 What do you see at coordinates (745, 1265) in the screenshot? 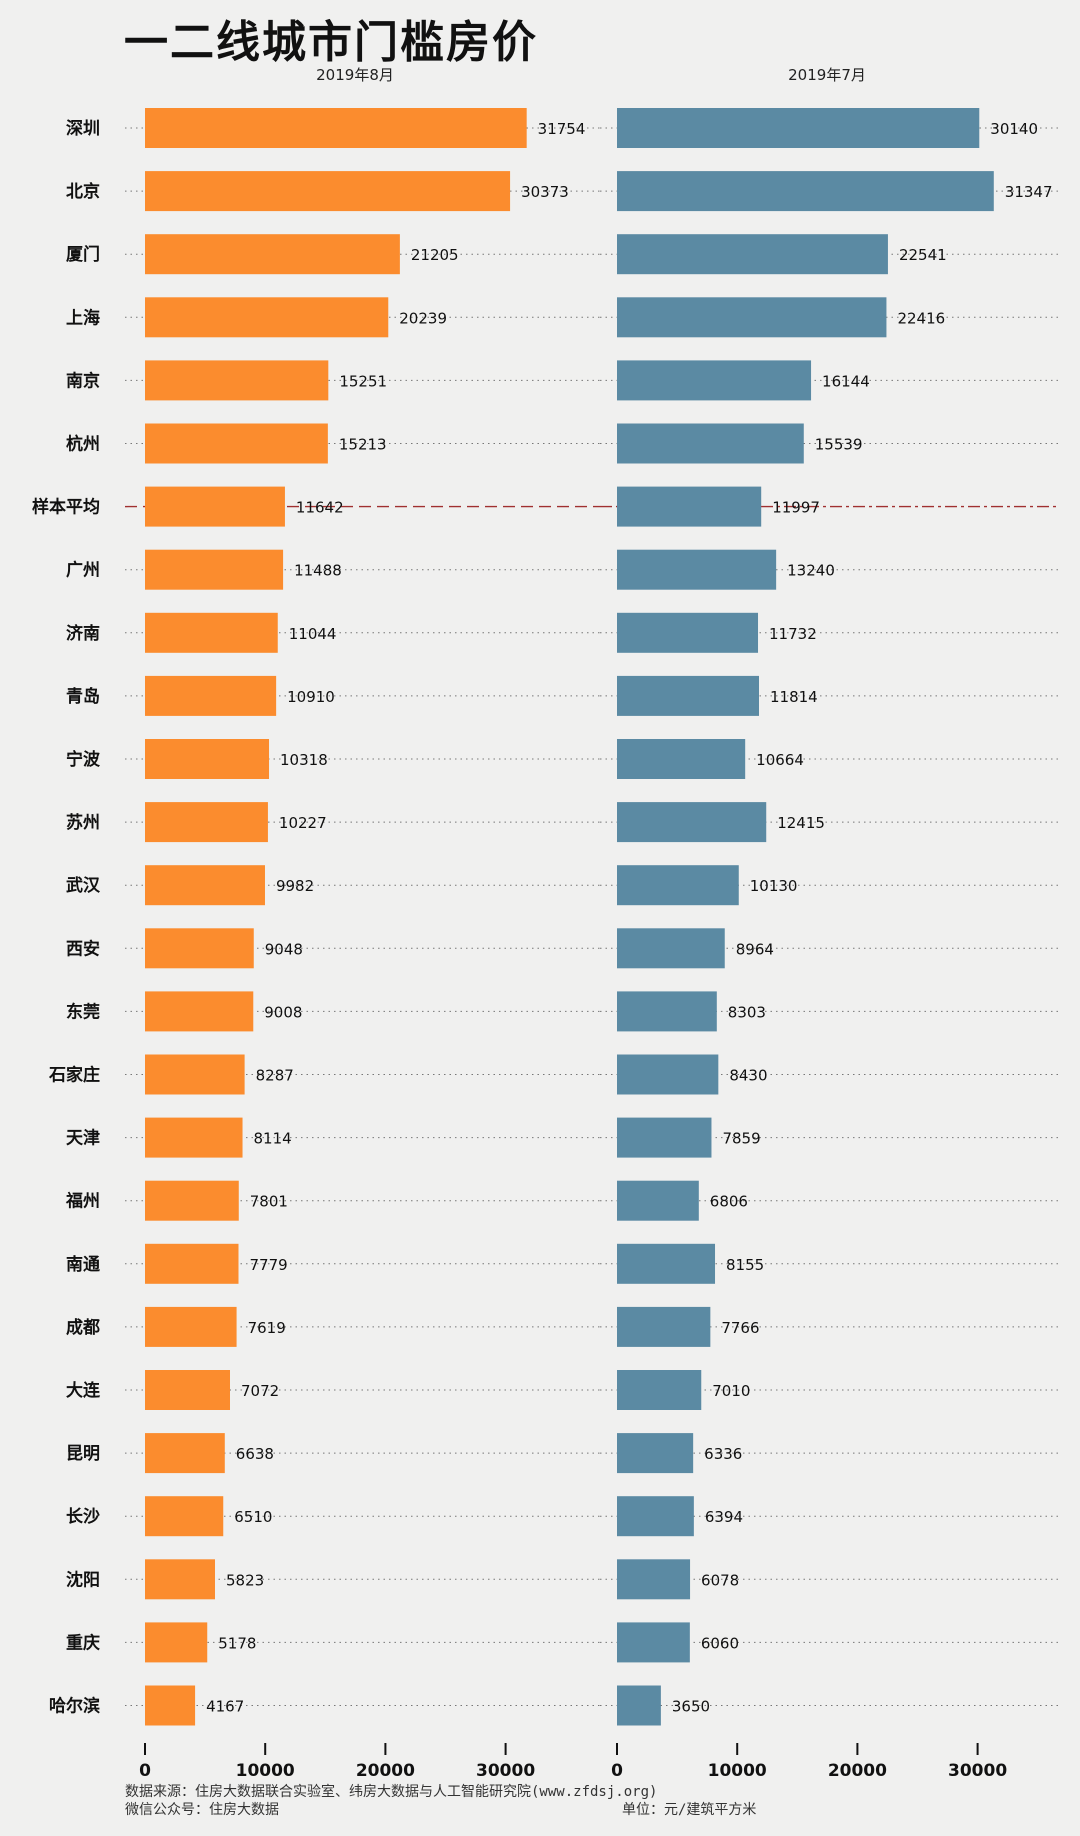
I see `value-label: 8155` at bounding box center [745, 1265].